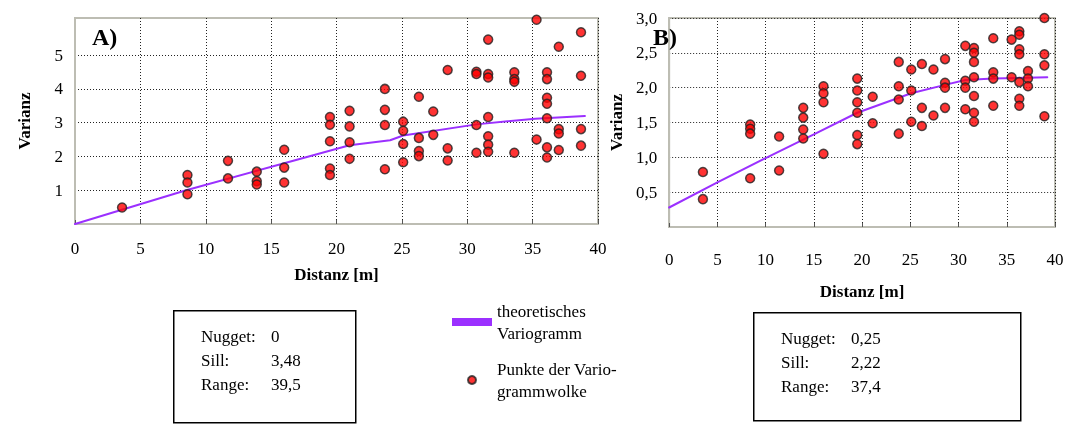  I want to click on y-tick-label: 1,0, so click(646, 157).